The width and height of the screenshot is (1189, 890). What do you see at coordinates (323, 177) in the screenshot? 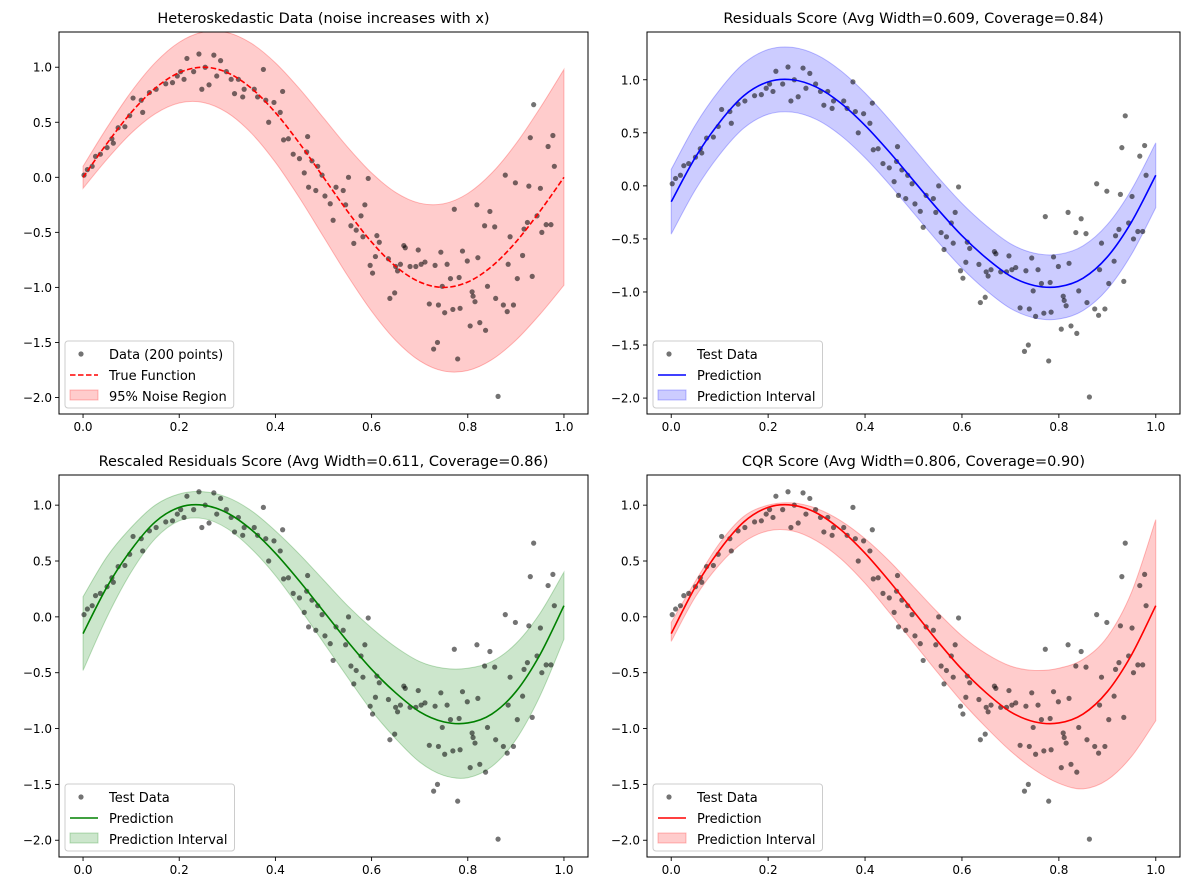
I see `true-function-line` at bounding box center [323, 177].